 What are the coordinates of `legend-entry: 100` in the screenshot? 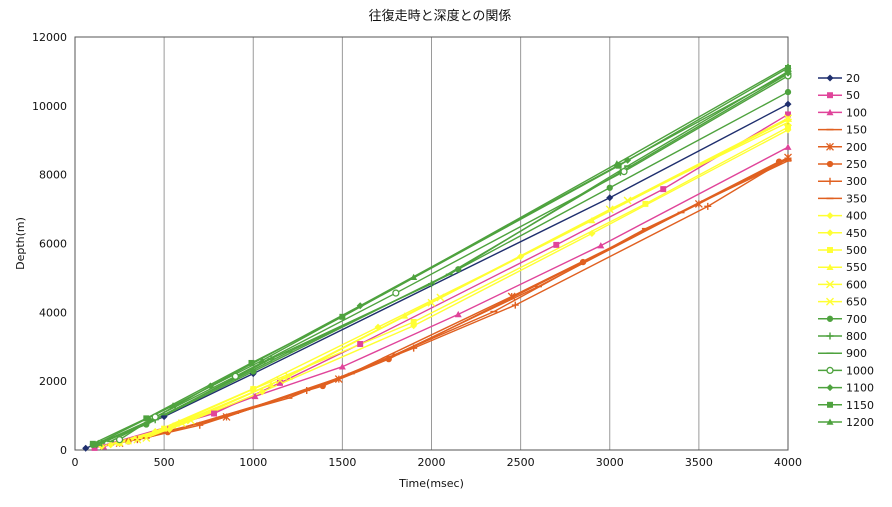 It's located at (856, 112).